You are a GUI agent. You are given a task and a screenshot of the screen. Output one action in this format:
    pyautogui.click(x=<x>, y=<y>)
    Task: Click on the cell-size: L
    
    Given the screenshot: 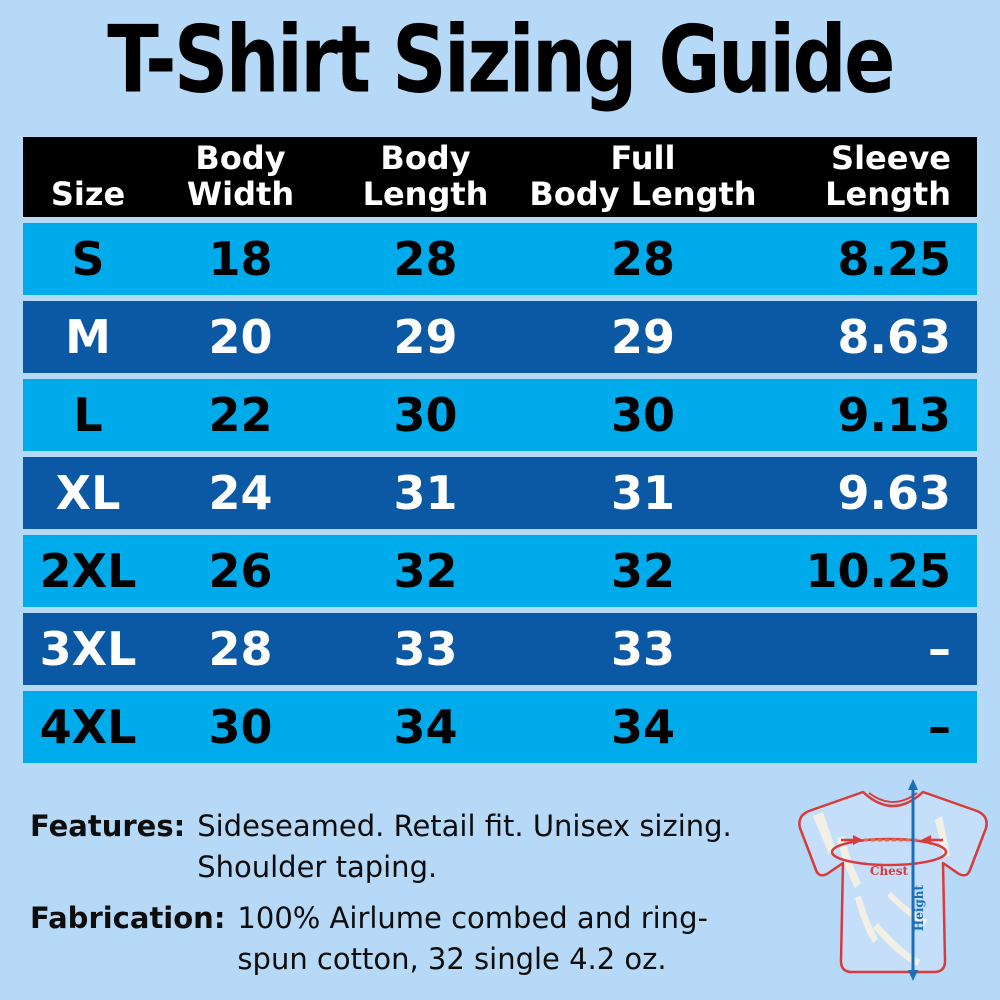 What is the action you would take?
    pyautogui.click(x=88, y=415)
    